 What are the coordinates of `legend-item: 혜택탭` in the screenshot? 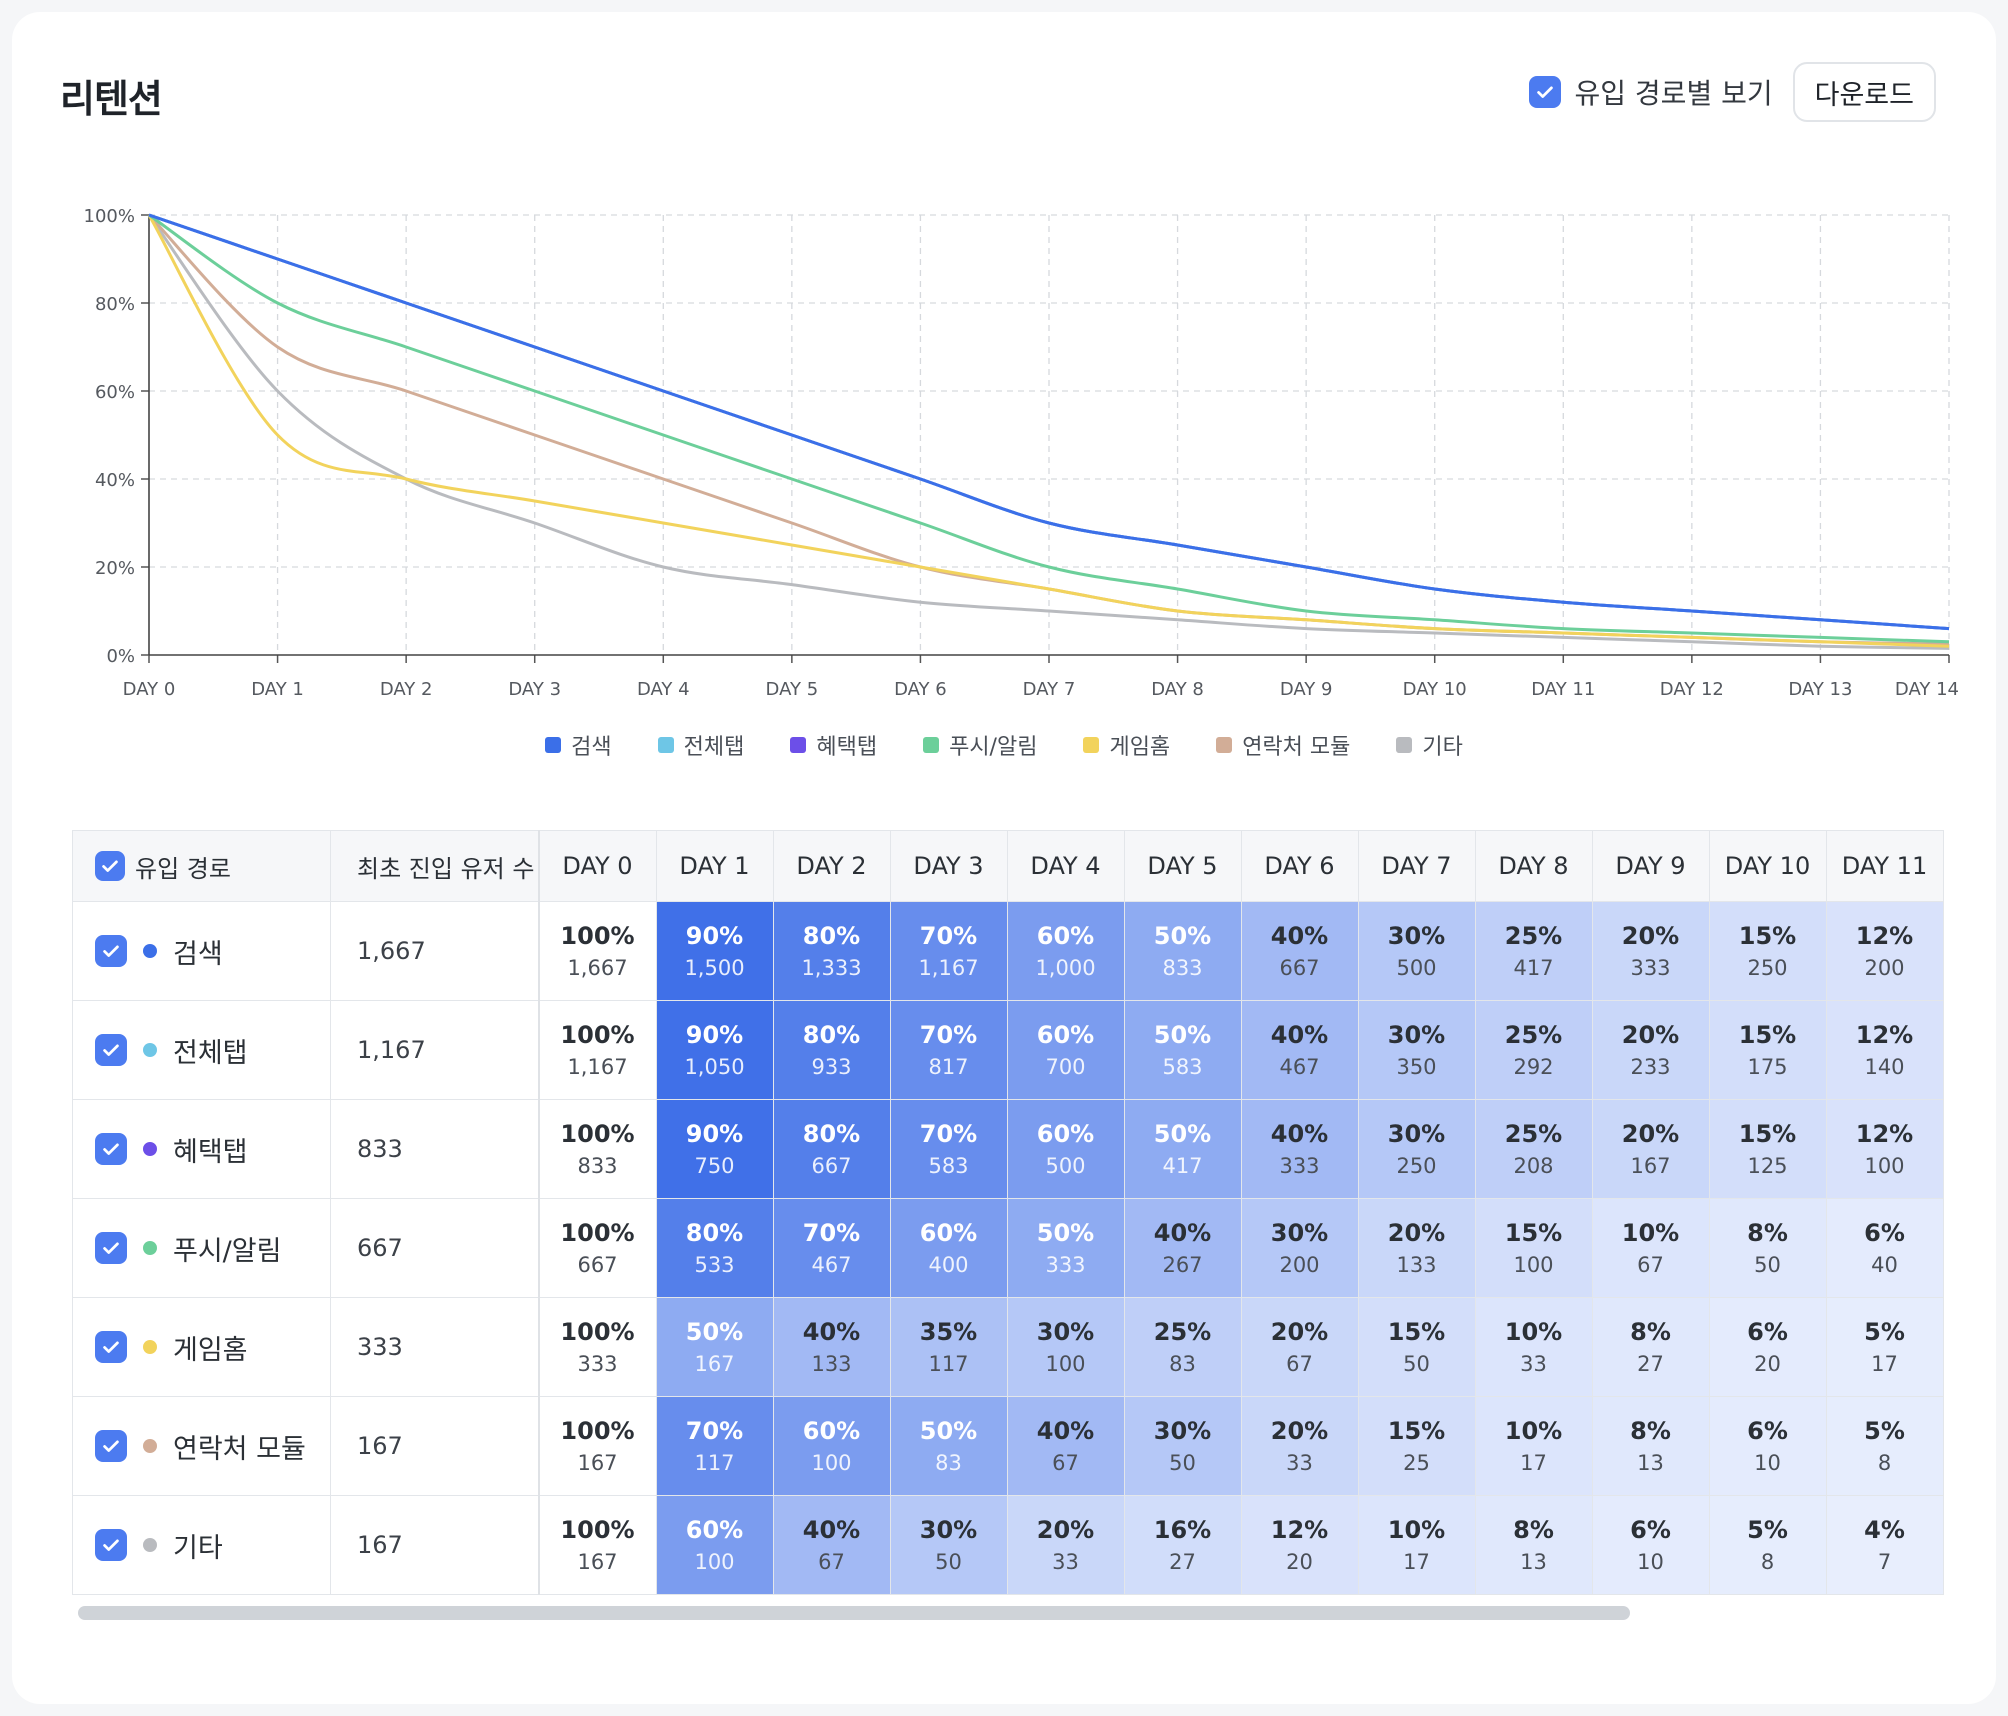 It's located at (833, 745).